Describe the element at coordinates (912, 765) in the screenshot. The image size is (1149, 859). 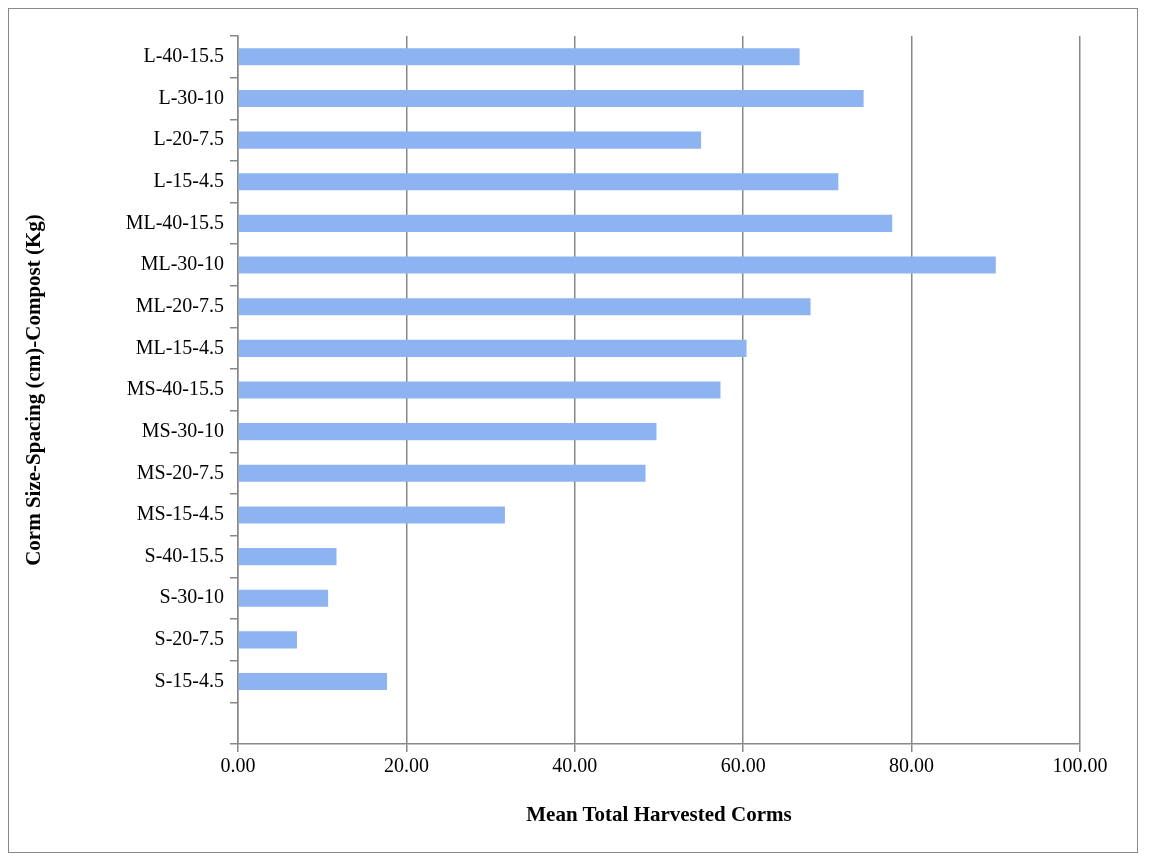
I see `x-tick-label: 80.00` at that location.